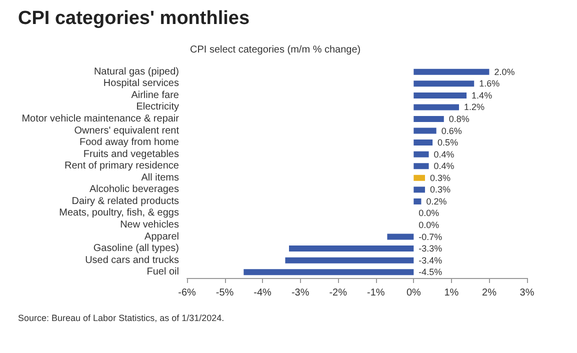 The width and height of the screenshot is (577, 353). I want to click on y-tick-label: Airline fare, so click(155, 95).